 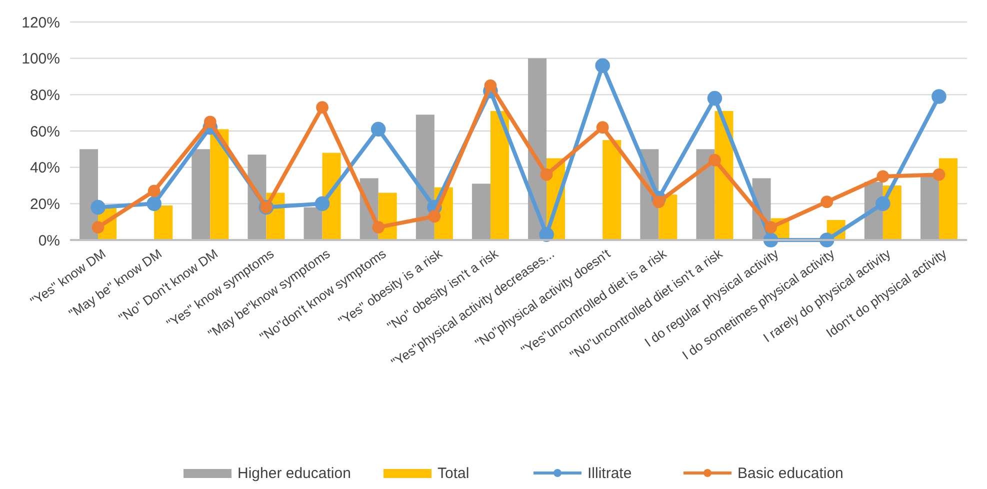 I want to click on y-tick-label: 80%, so click(x=45, y=95).